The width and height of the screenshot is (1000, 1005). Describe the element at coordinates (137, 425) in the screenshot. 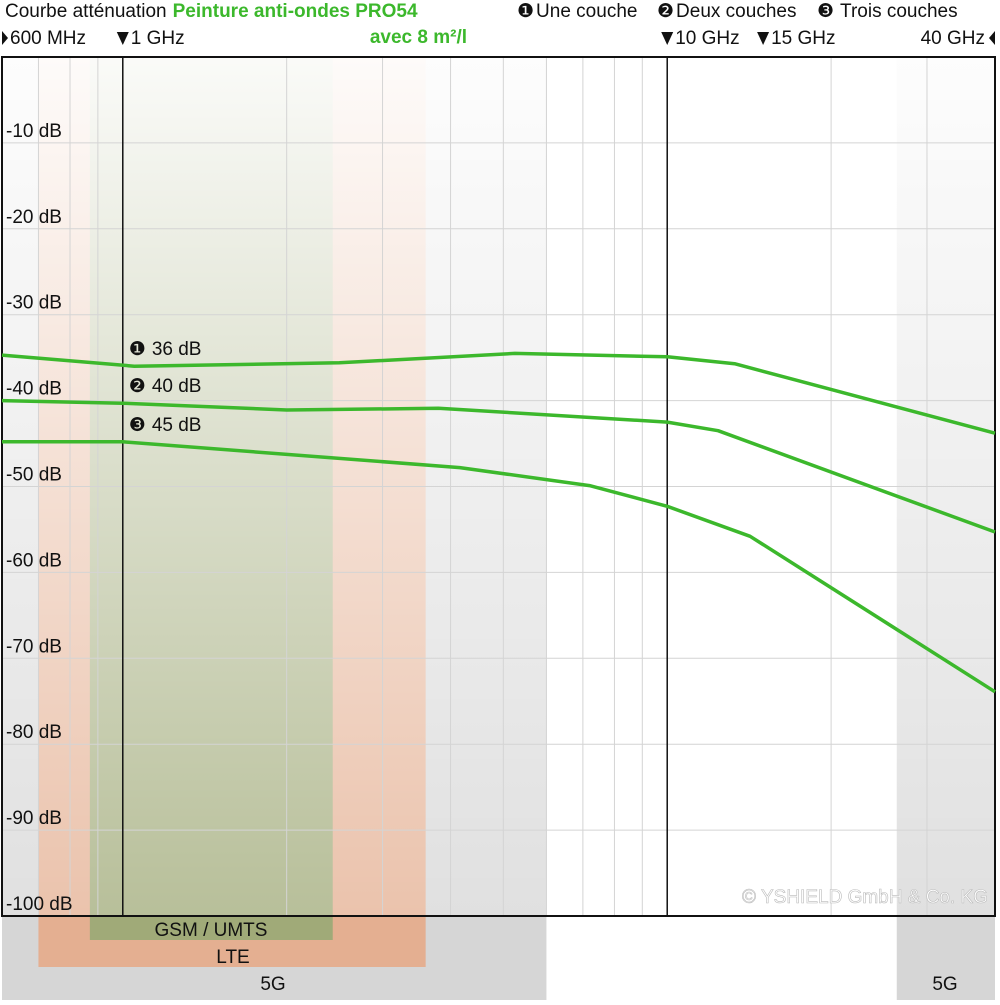

I see `series-symbol: ❸` at that location.